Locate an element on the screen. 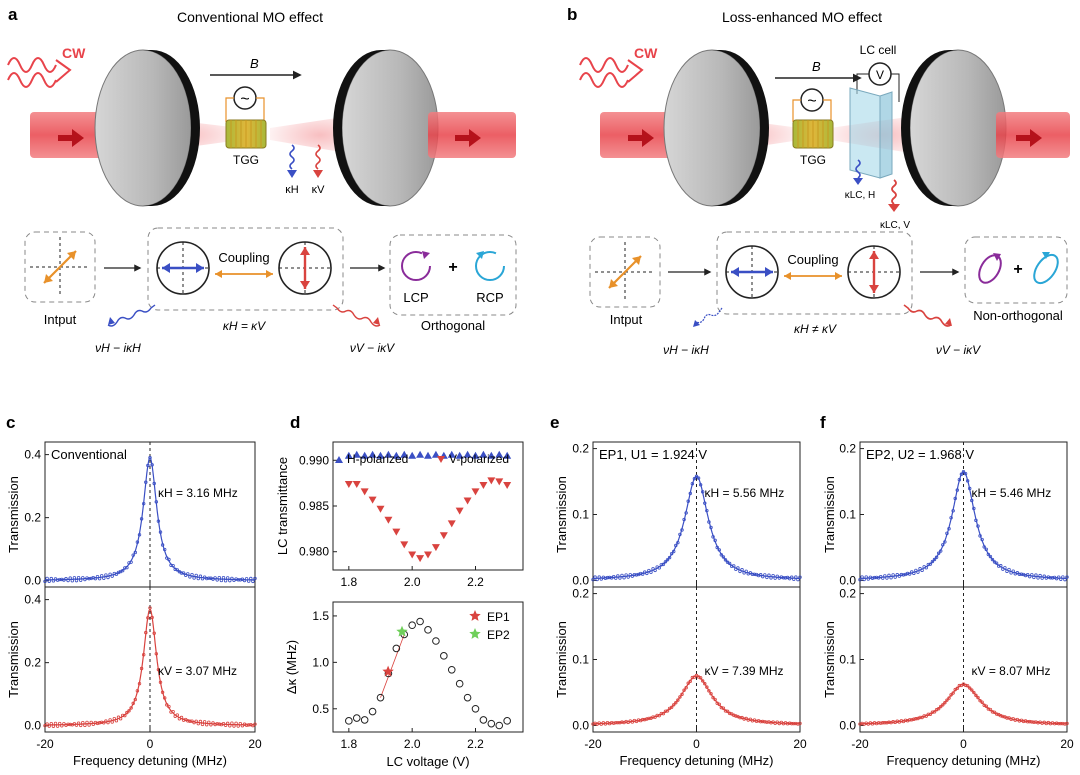 The image size is (1080, 775). ep1-star-marker is located at coordinates (388, 671).